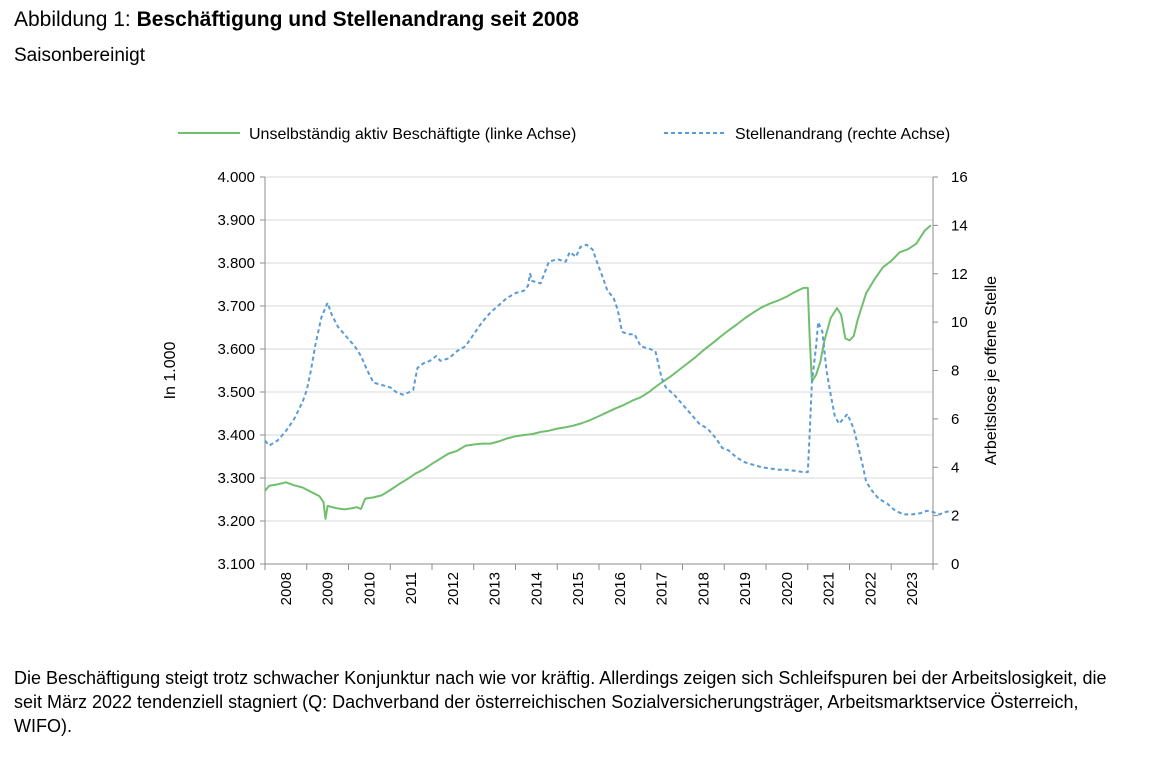 The height and width of the screenshot is (757, 1153). I want to click on x-tick-label: 2013, so click(495, 588).